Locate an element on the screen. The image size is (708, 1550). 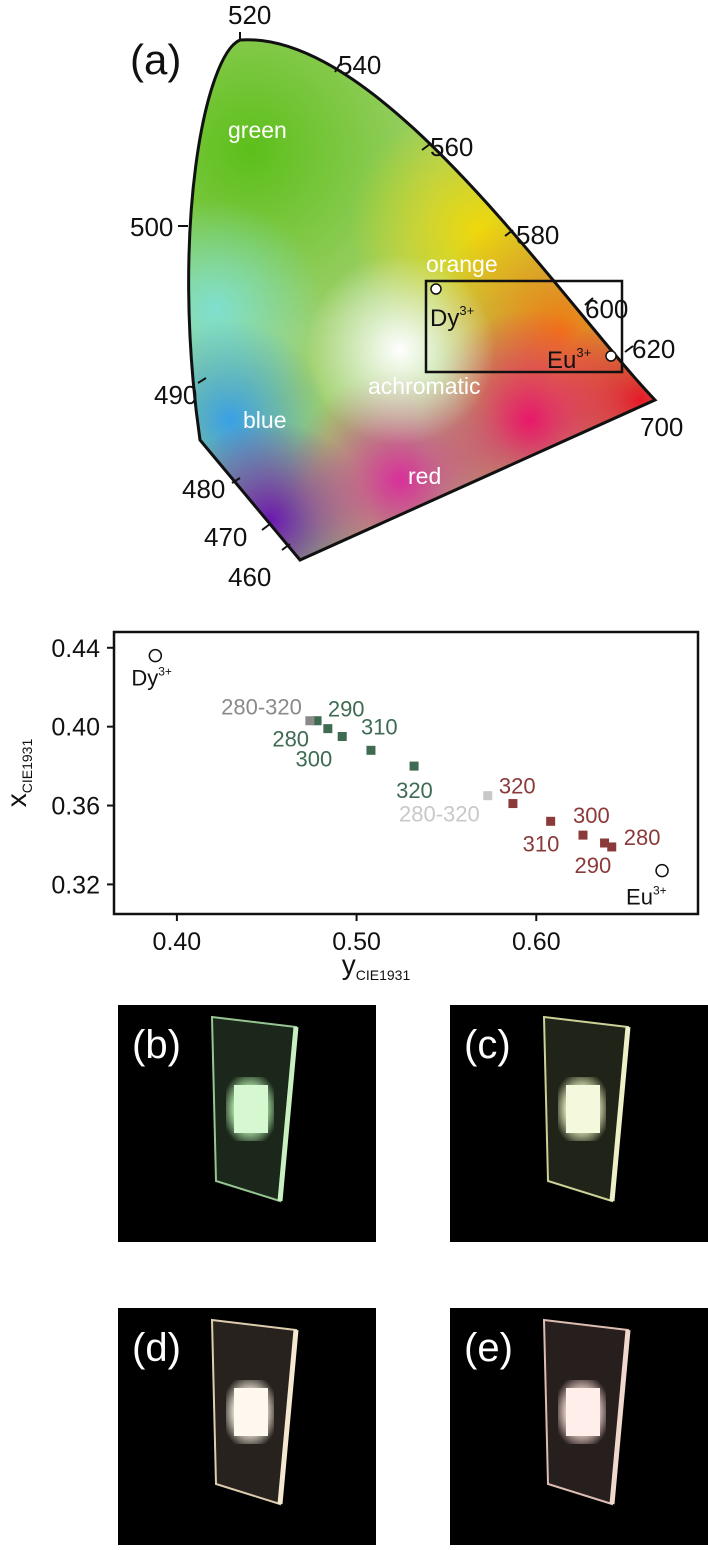
photo-panel-d: (d) is located at coordinates (247, 1426).